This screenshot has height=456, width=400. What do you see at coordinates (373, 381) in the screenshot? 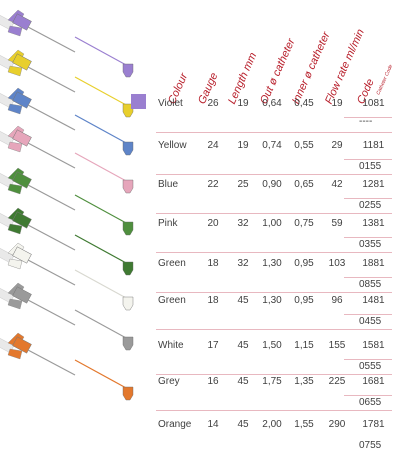
I see `cell-code1: 1681` at bounding box center [373, 381].